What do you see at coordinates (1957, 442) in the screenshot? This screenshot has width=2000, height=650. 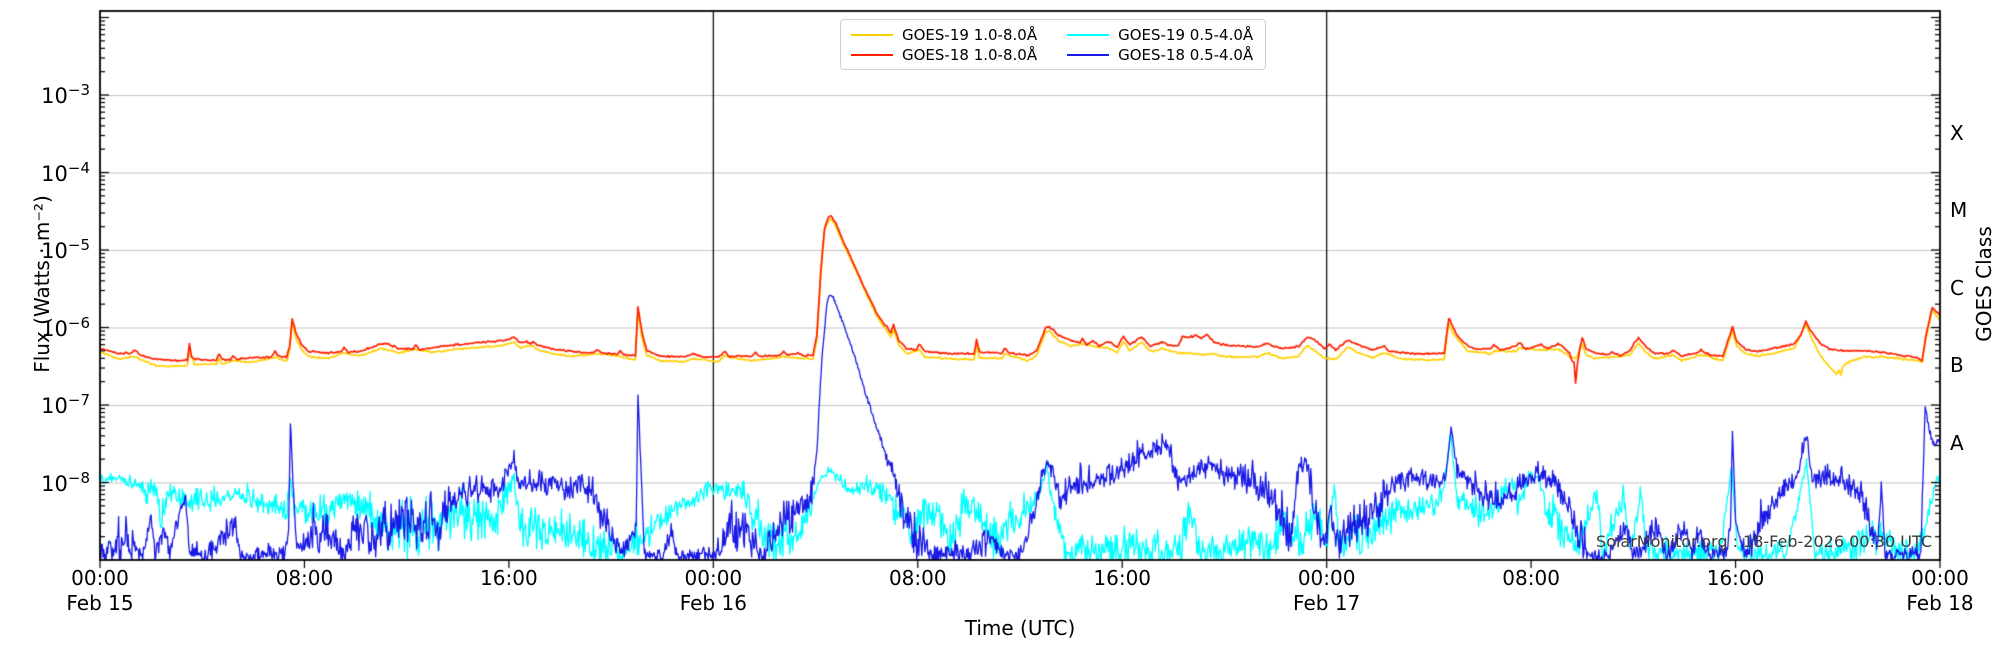 I see `goes-class-letter: A` at bounding box center [1957, 442].